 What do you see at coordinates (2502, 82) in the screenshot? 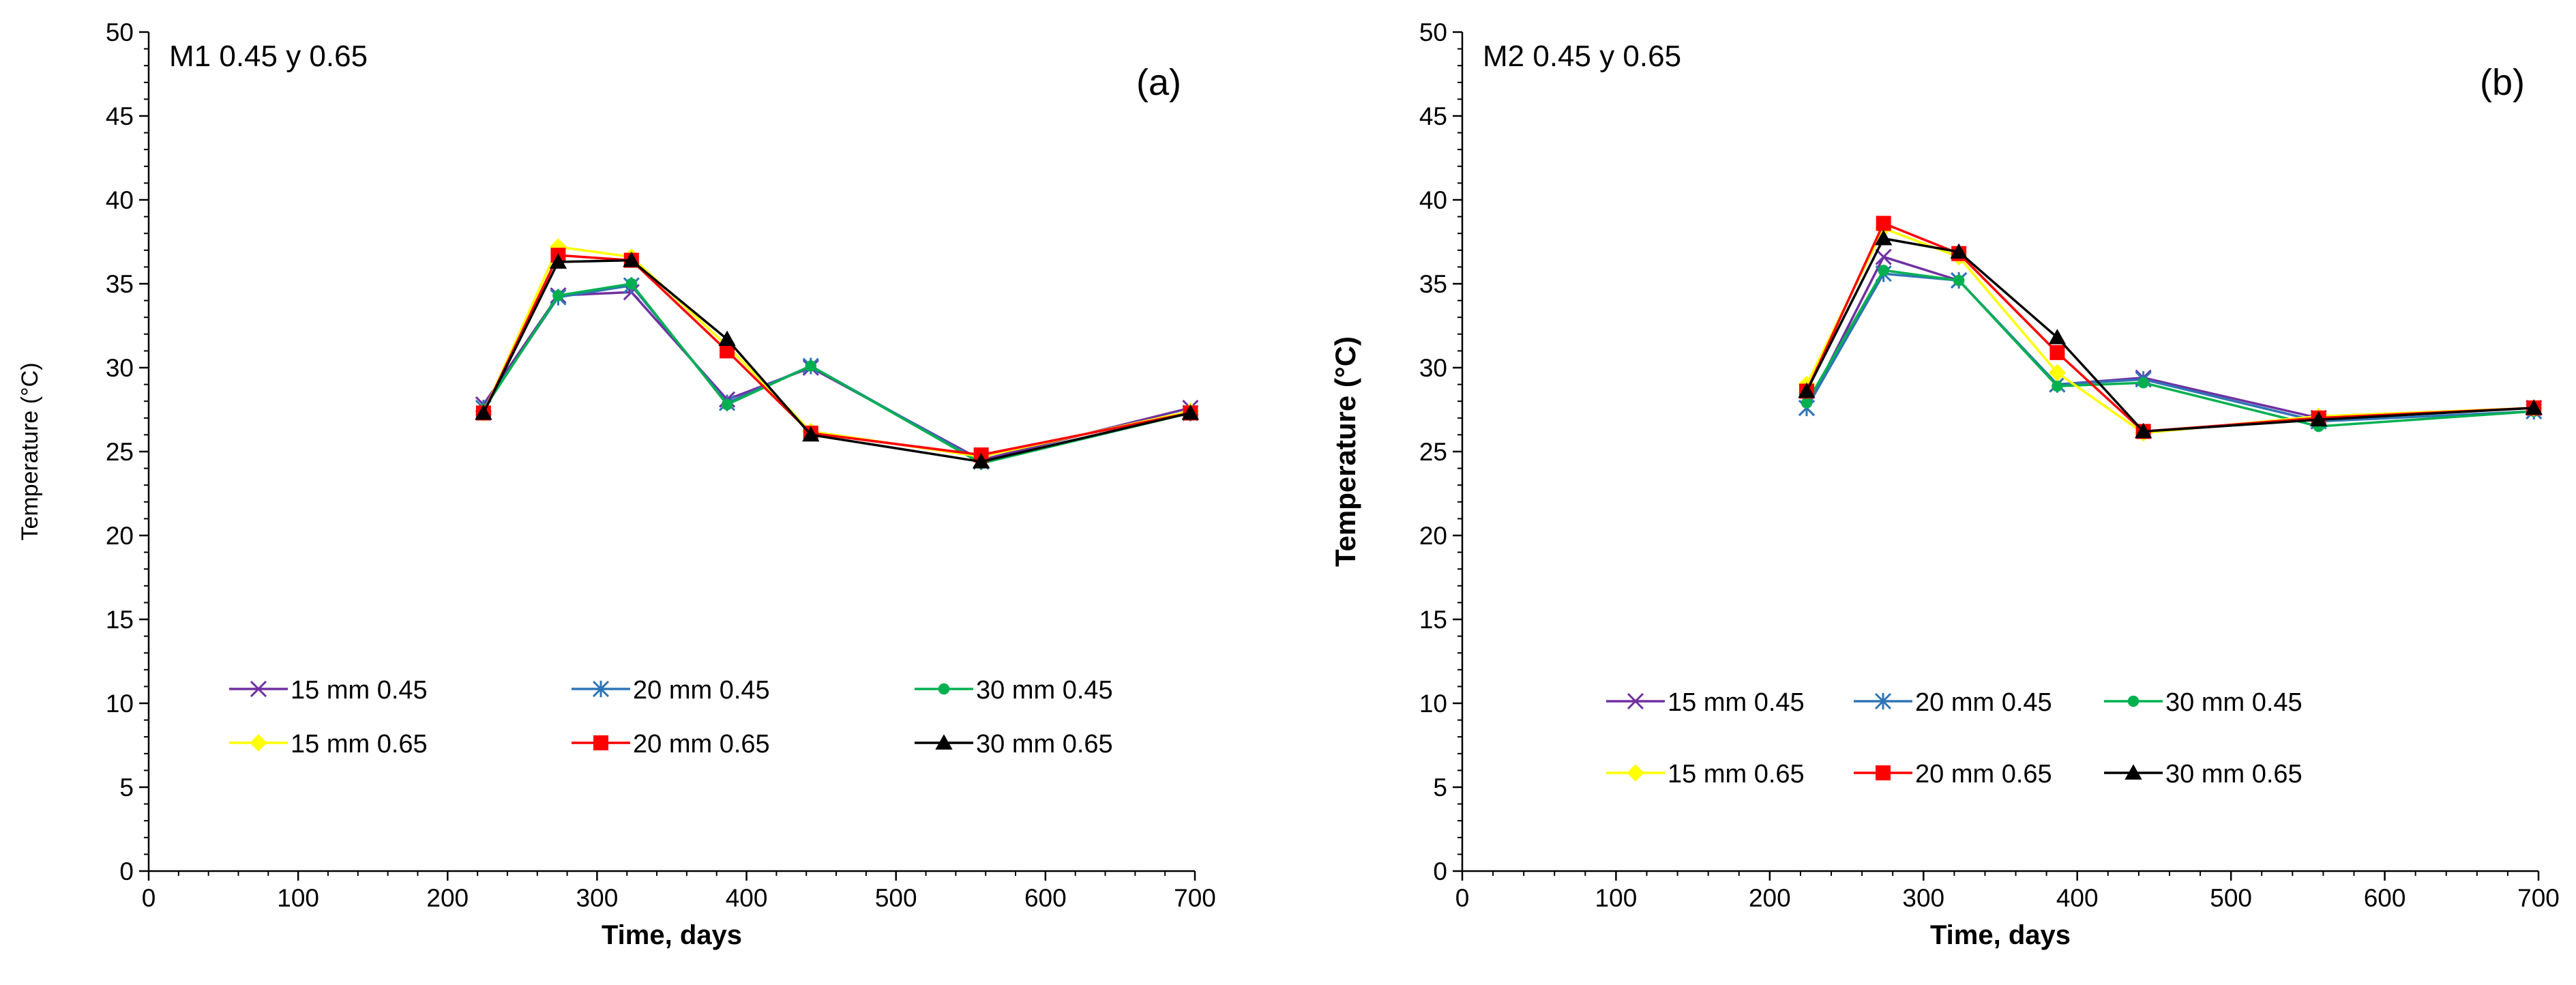
I see `panel-tag: (b)` at bounding box center [2502, 82].